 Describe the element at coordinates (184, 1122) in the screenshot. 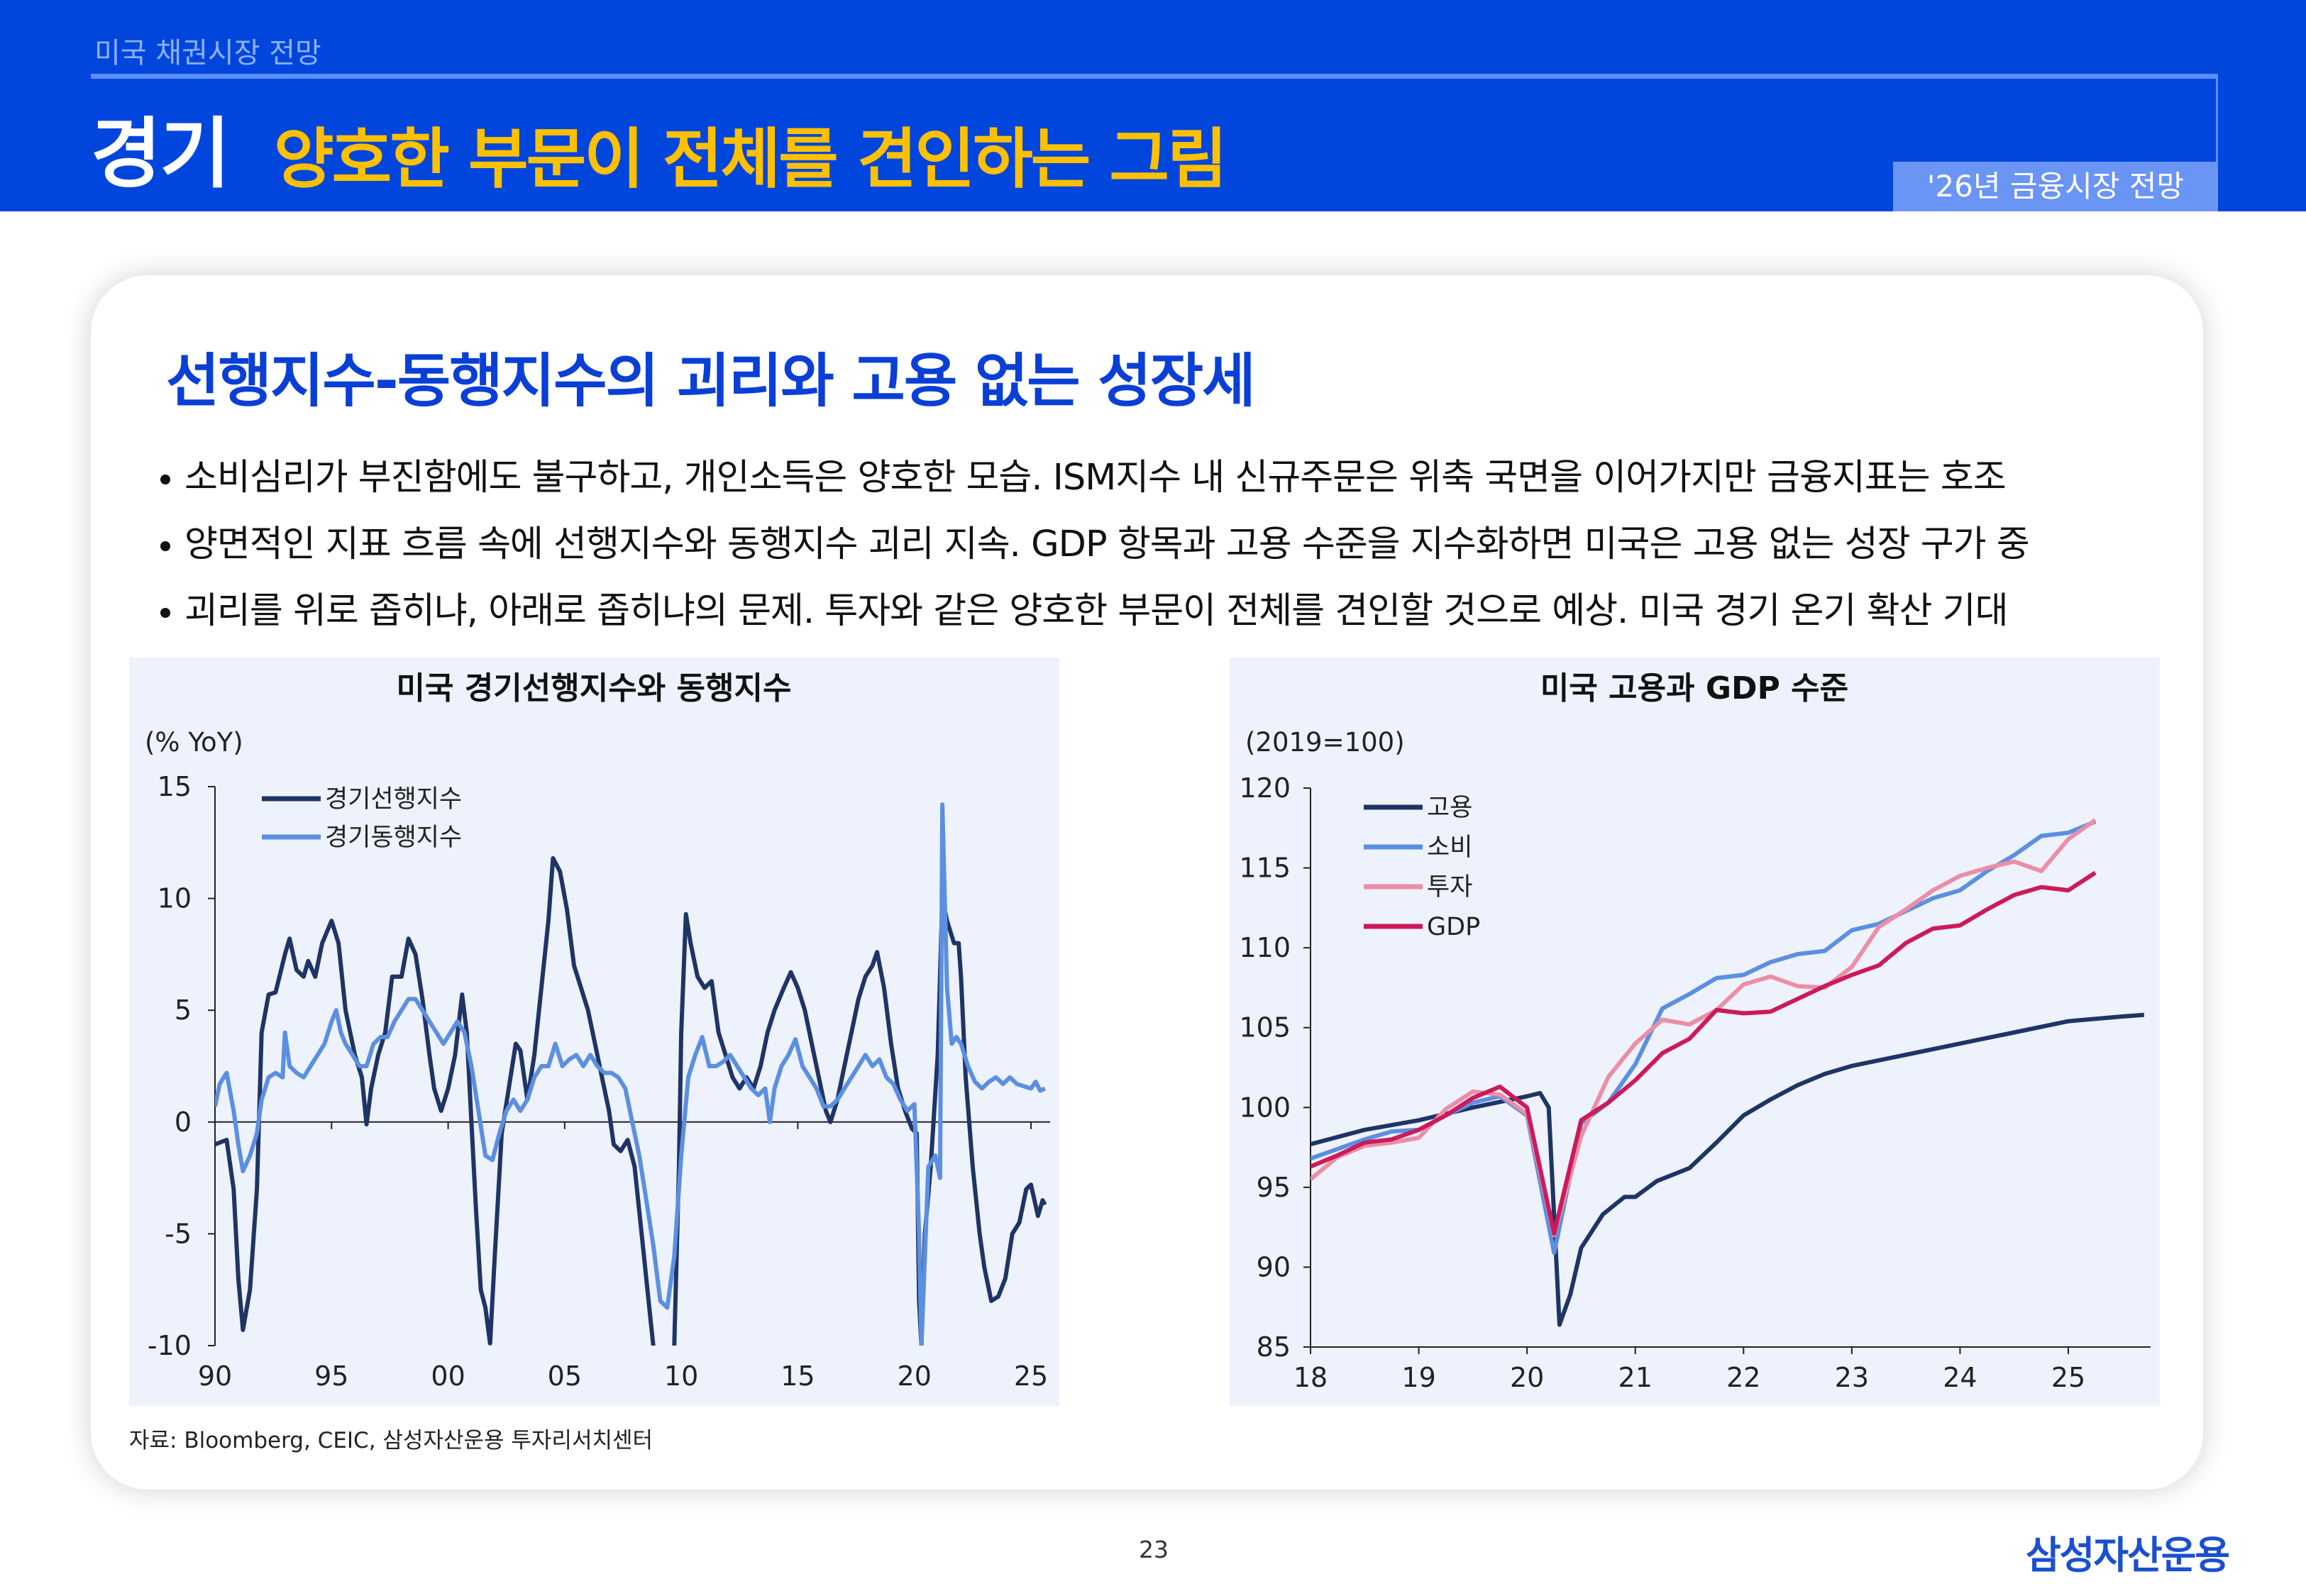

I see `y-tick-label: 0` at that location.